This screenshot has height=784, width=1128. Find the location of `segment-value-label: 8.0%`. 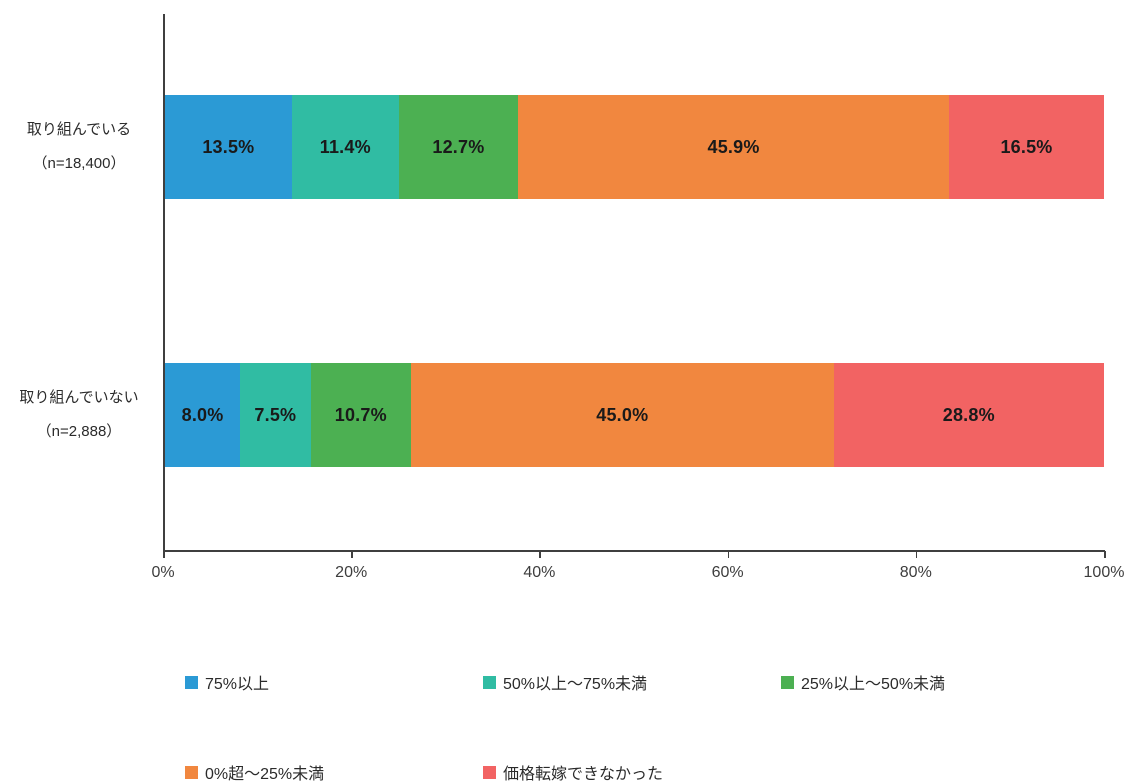

segment-value-label: 8.0% is located at coordinates (202, 414).